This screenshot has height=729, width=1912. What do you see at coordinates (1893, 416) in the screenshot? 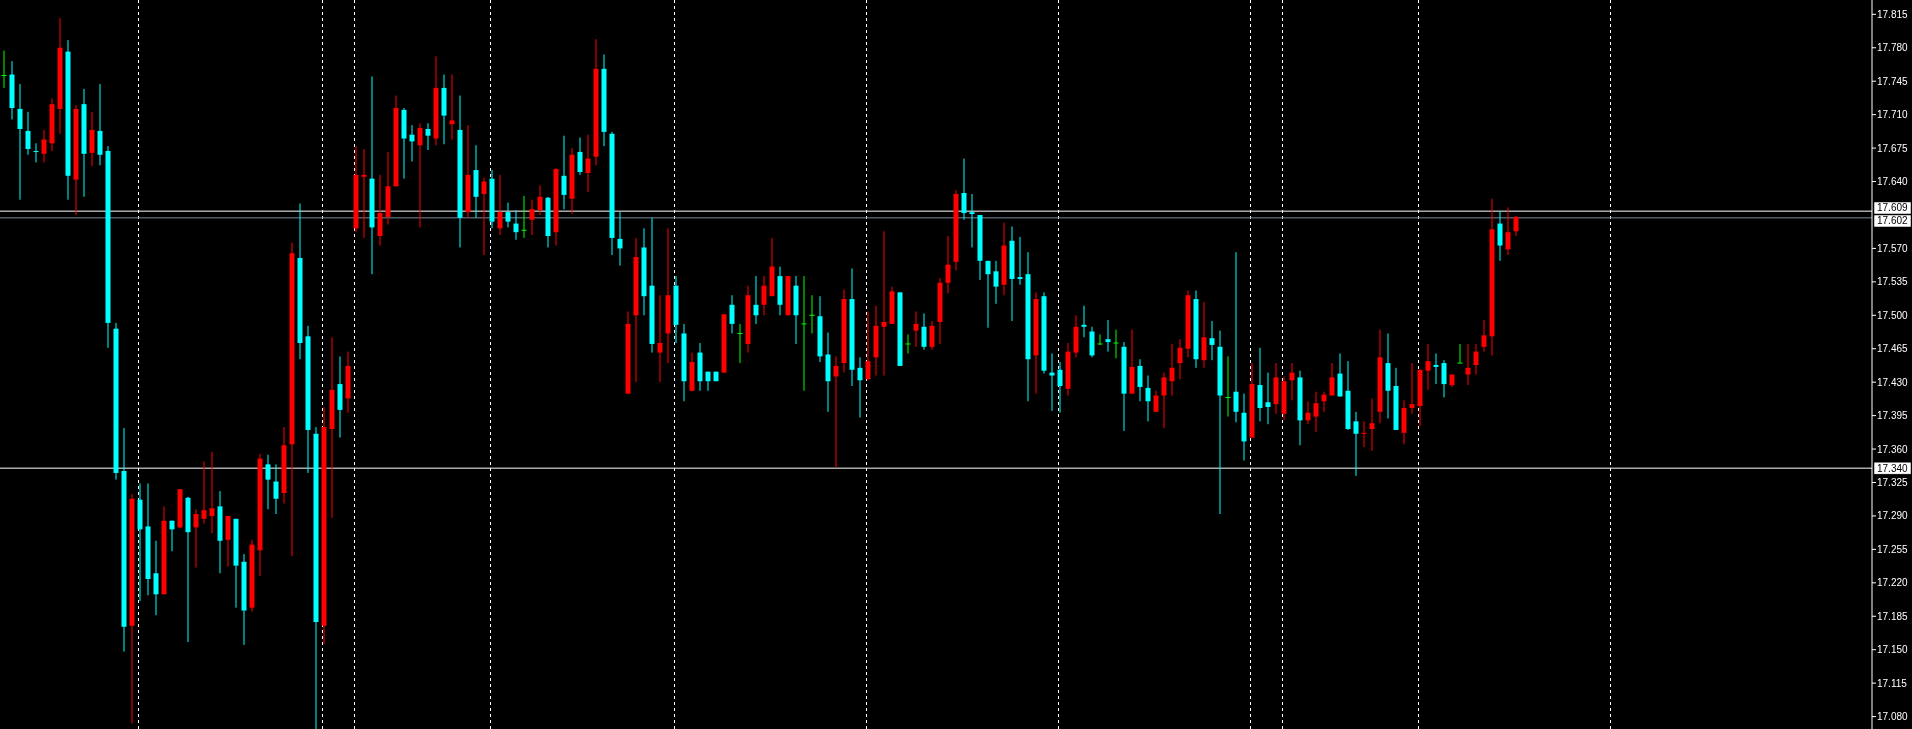
I see `y-tick-label: 17.395` at bounding box center [1893, 416].